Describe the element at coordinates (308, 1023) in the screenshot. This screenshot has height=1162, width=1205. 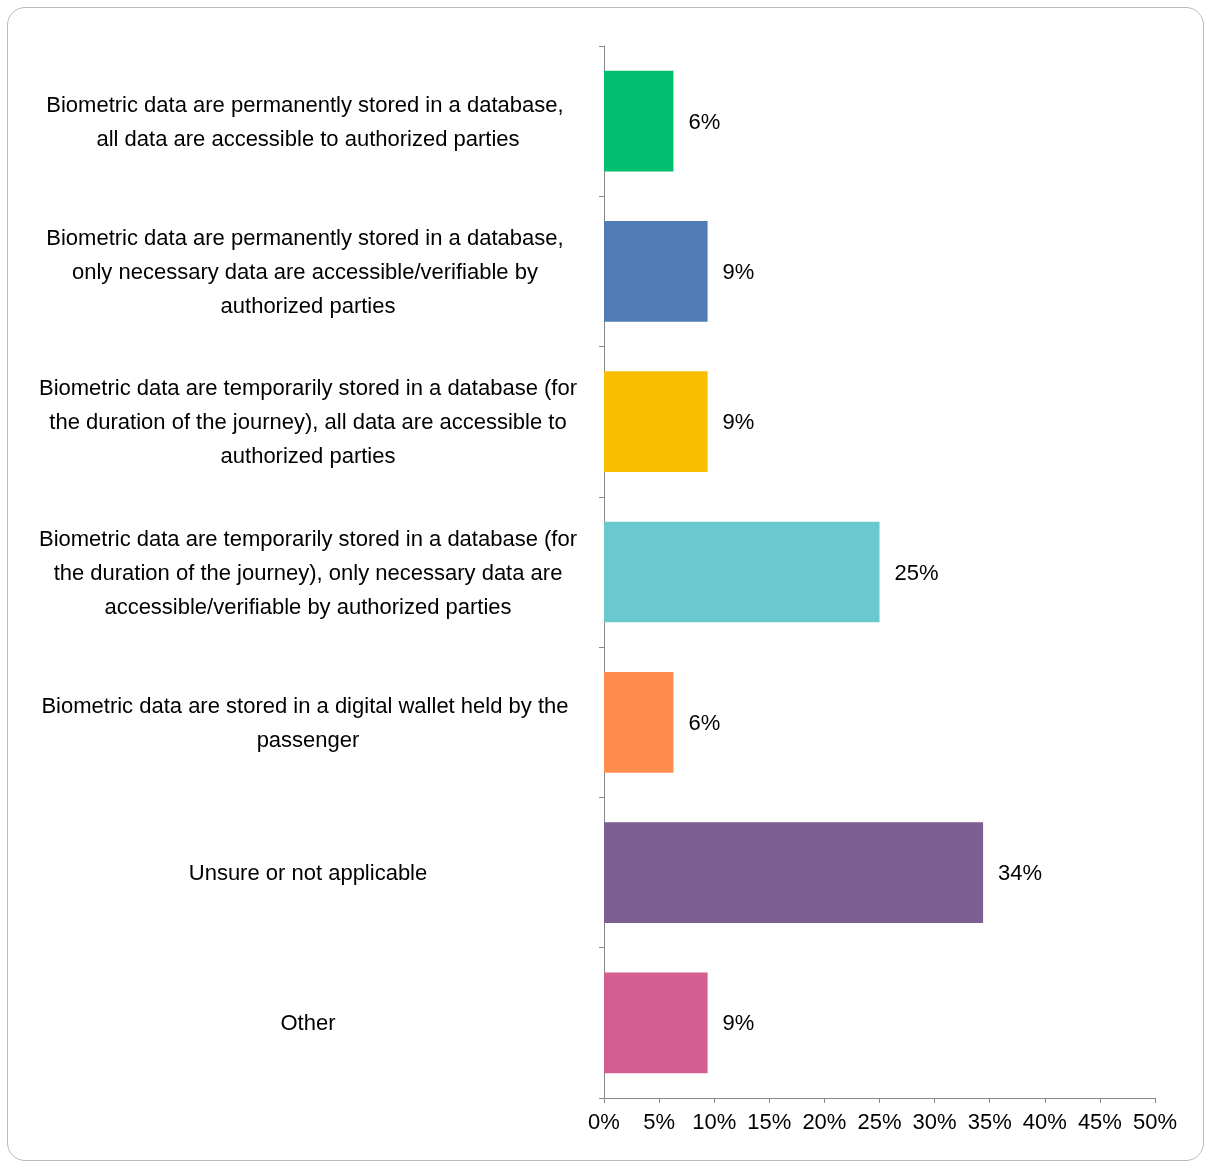
I see `y-tick-label: Other` at that location.